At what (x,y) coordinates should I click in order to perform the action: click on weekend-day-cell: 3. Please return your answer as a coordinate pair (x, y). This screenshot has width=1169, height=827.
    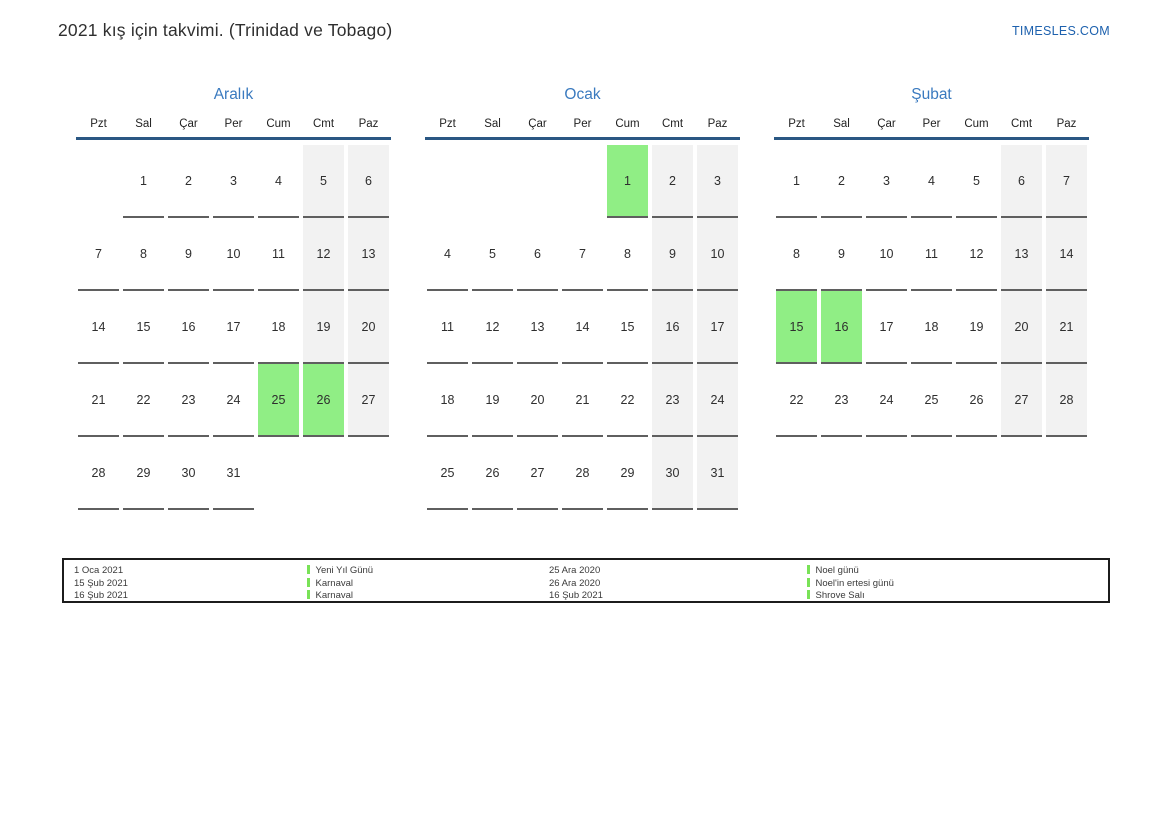
    Looking at the image, I should click on (717, 181).